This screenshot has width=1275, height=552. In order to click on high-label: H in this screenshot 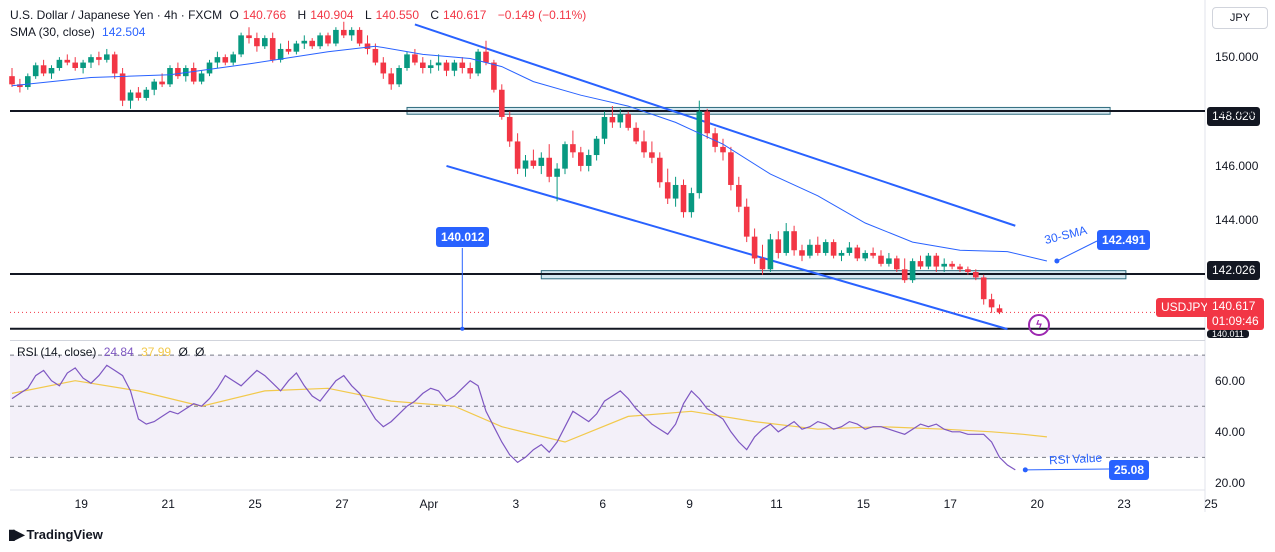, I will do `click(302, 15)`.